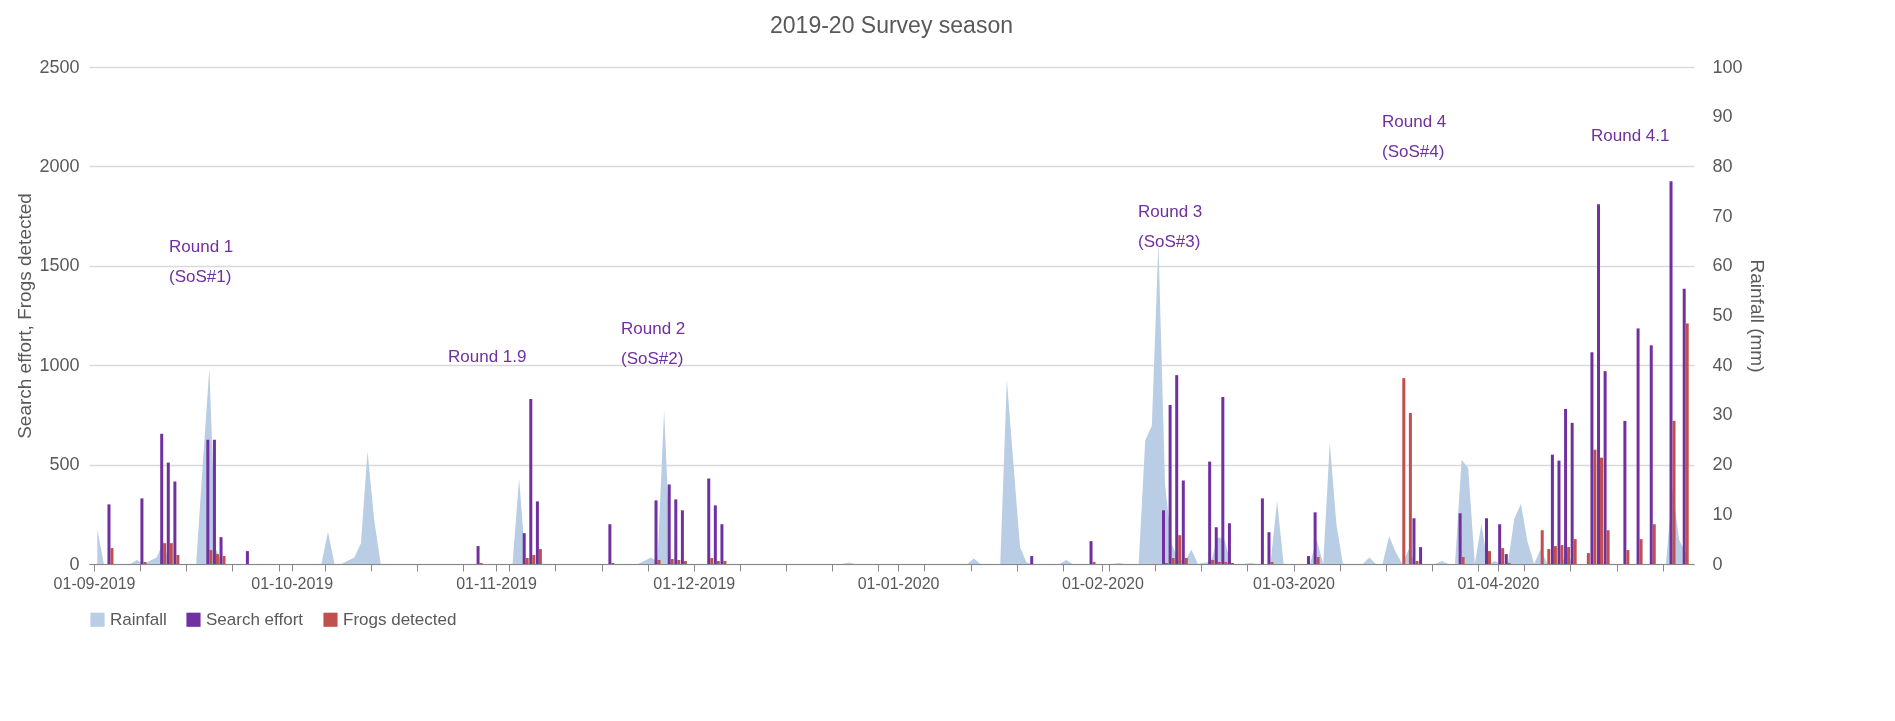 The width and height of the screenshot is (1895, 721). Describe the element at coordinates (1722, 315) in the screenshot. I see `y2-tick-label: 50` at that location.